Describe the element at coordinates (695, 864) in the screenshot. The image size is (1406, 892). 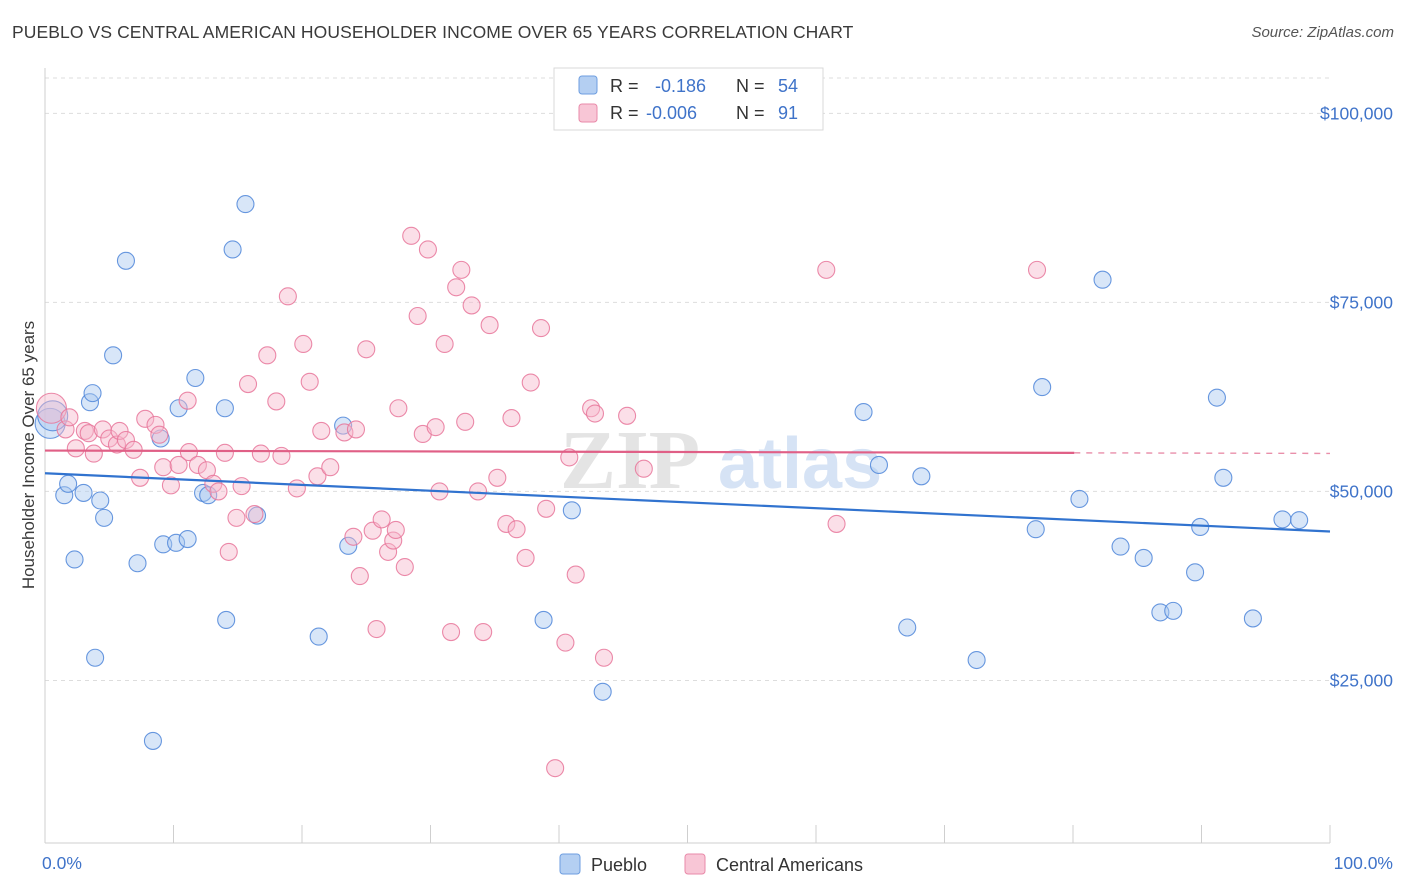
I see `legend-swatch-central` at that location.